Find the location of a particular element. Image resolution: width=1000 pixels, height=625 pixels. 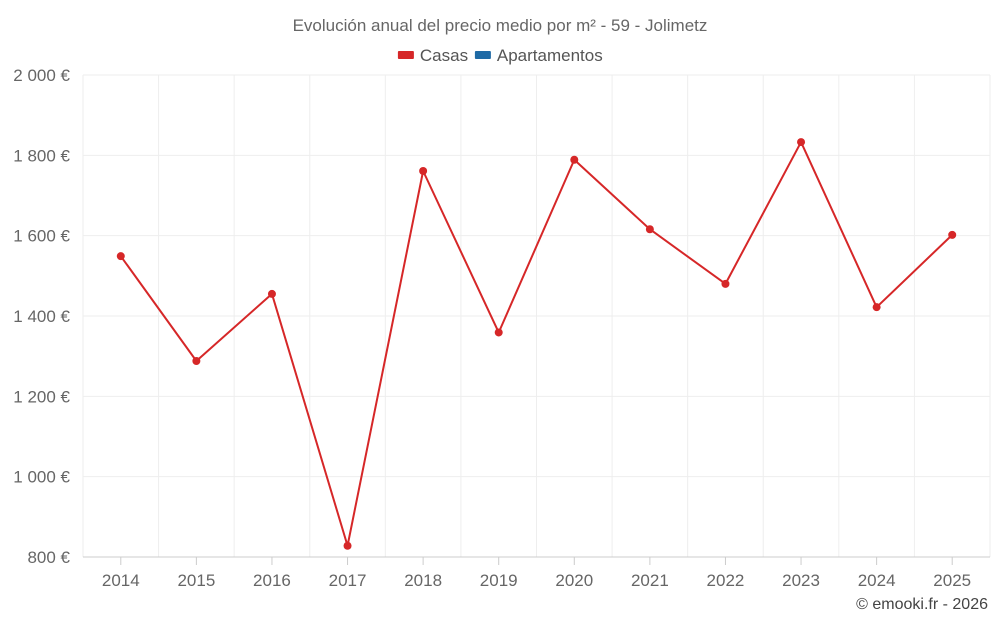

data-point-2020 is located at coordinates (574, 159).